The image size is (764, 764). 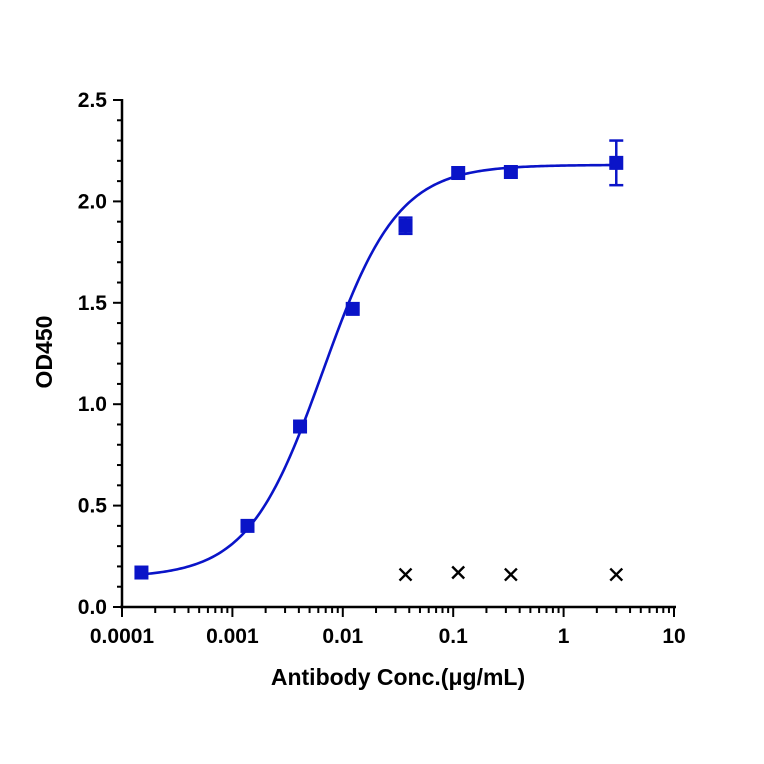 I want to click on x-tick-label: 10, so click(x=673, y=636).